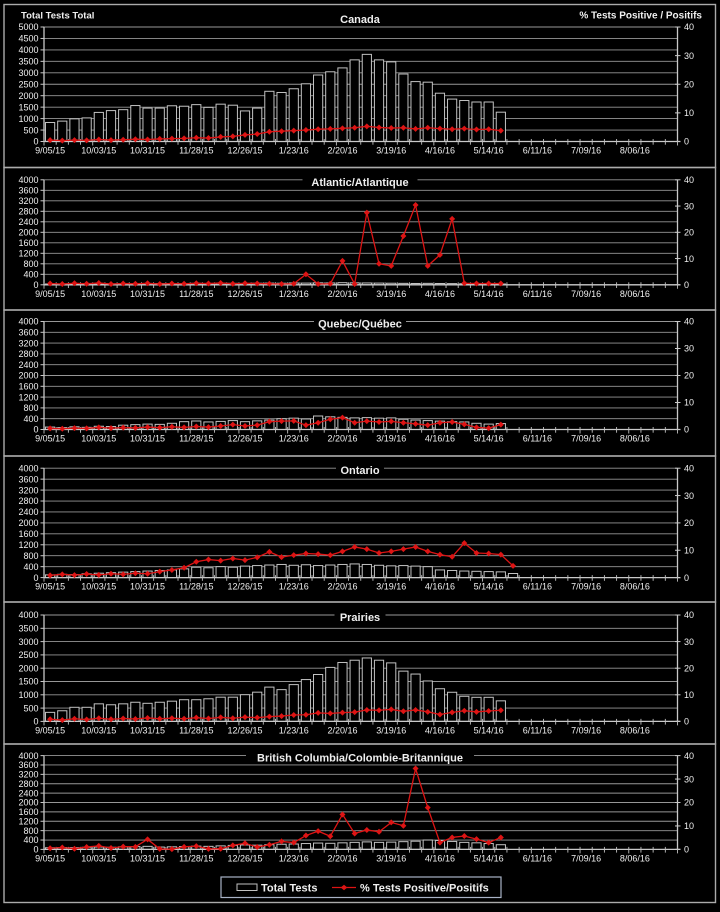 This screenshot has height=912, width=720. I want to click on svg-text:British Columbia/Colombie-Brit: British Columbia/Colombie-Britannique, so click(360, 759).